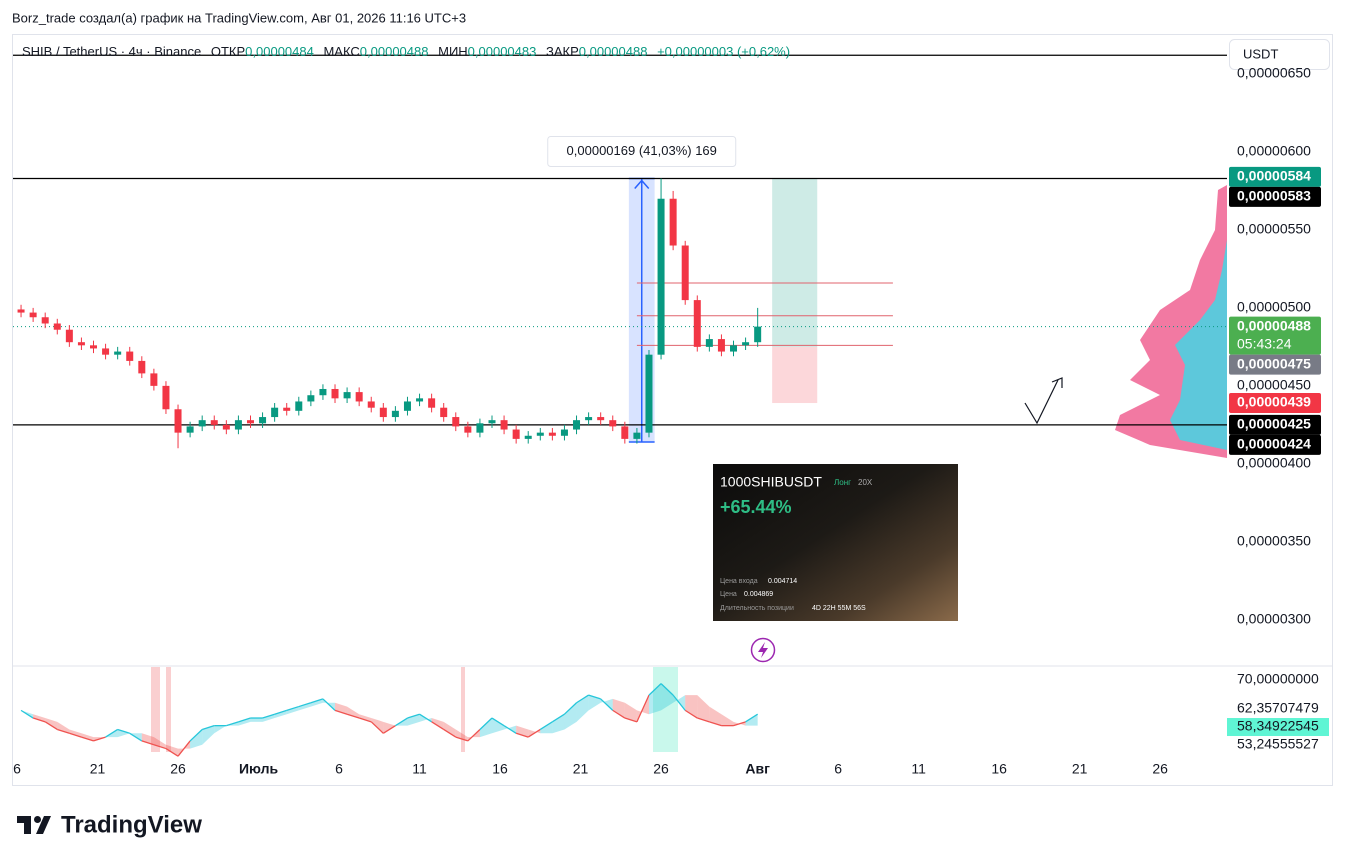 The width and height of the screenshot is (1346, 862). Describe the element at coordinates (782, 581) in the screenshot. I see `card-row-value: 0.004714` at that location.